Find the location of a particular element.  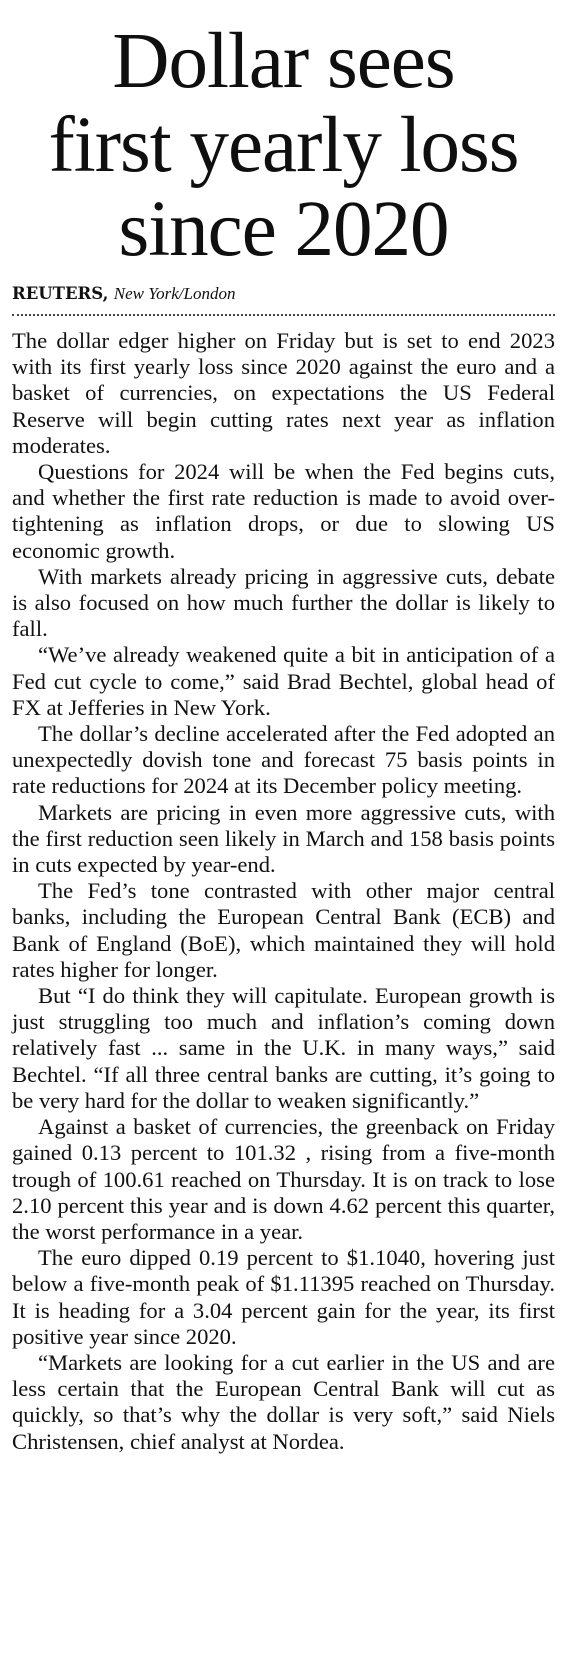

headline-line: first yearly loss is located at coordinates (283, 145).